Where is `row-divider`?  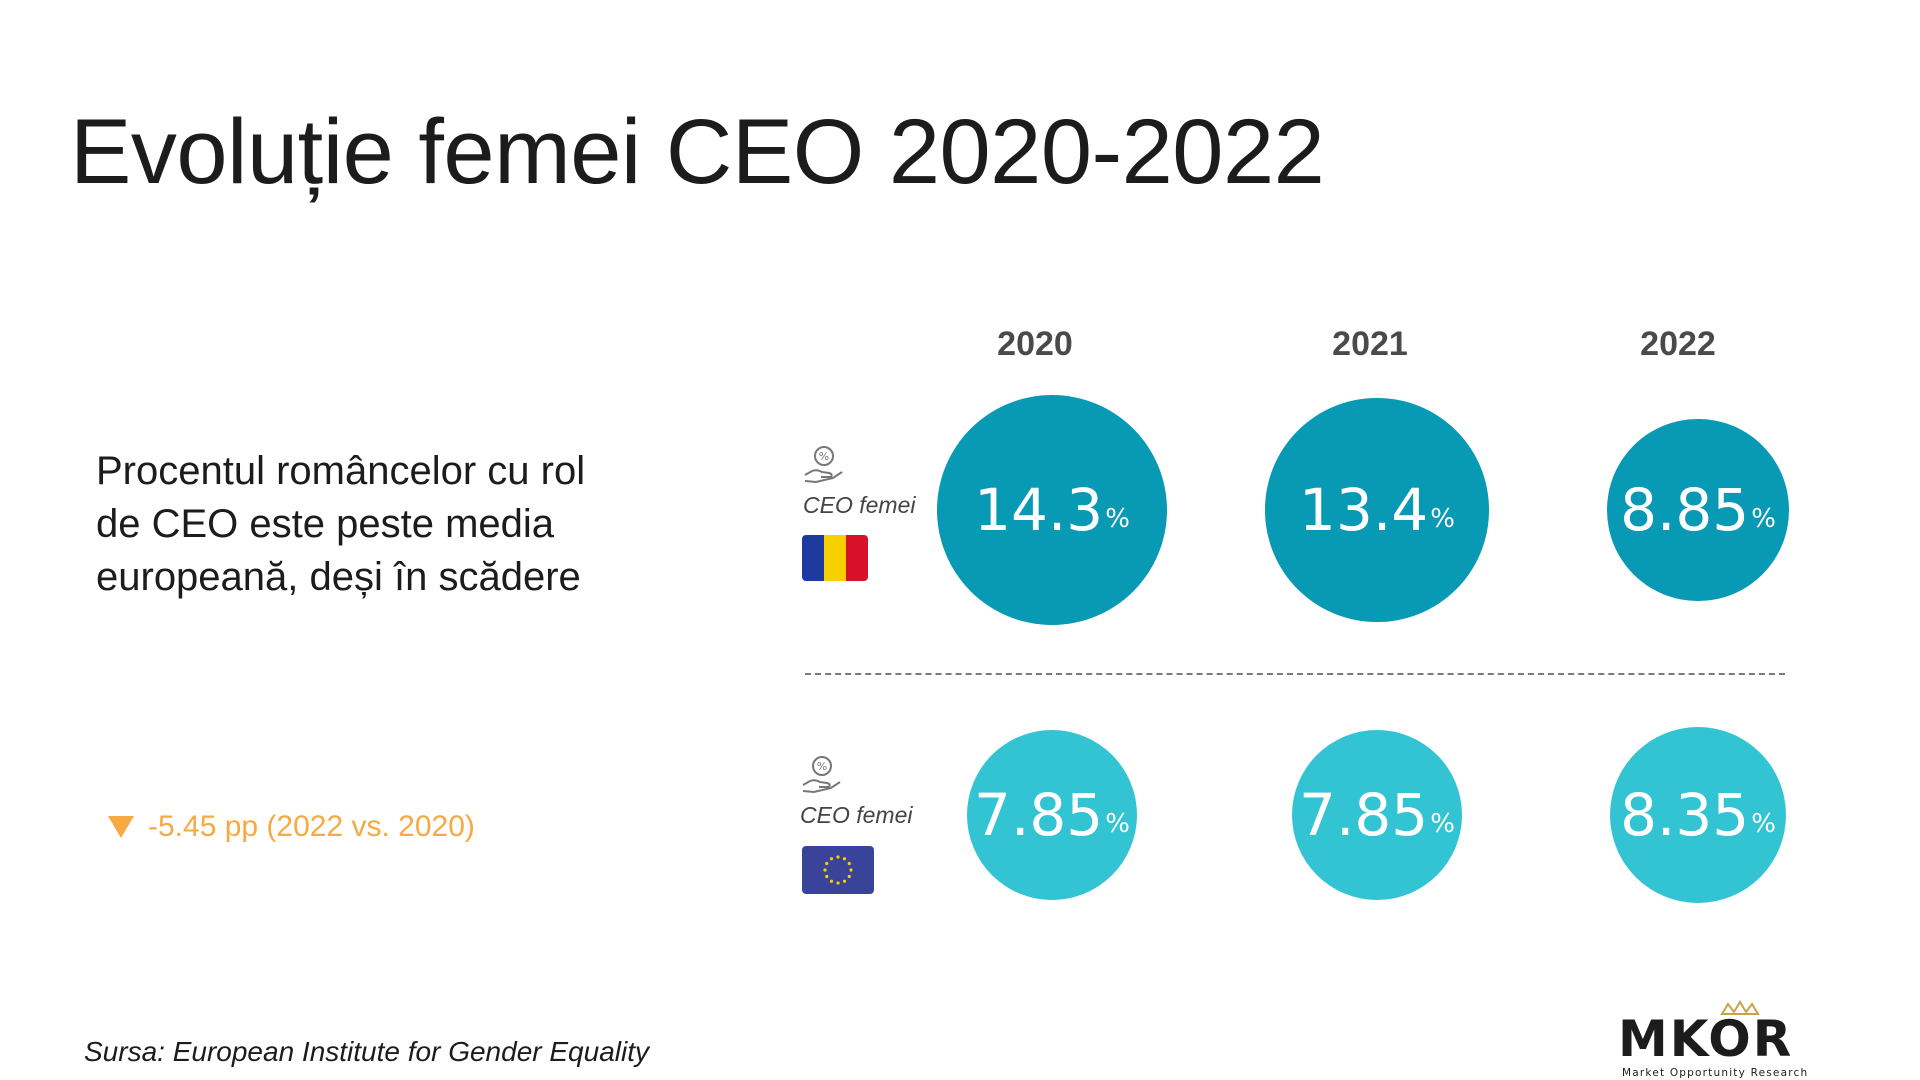
row-divider is located at coordinates (1295, 674).